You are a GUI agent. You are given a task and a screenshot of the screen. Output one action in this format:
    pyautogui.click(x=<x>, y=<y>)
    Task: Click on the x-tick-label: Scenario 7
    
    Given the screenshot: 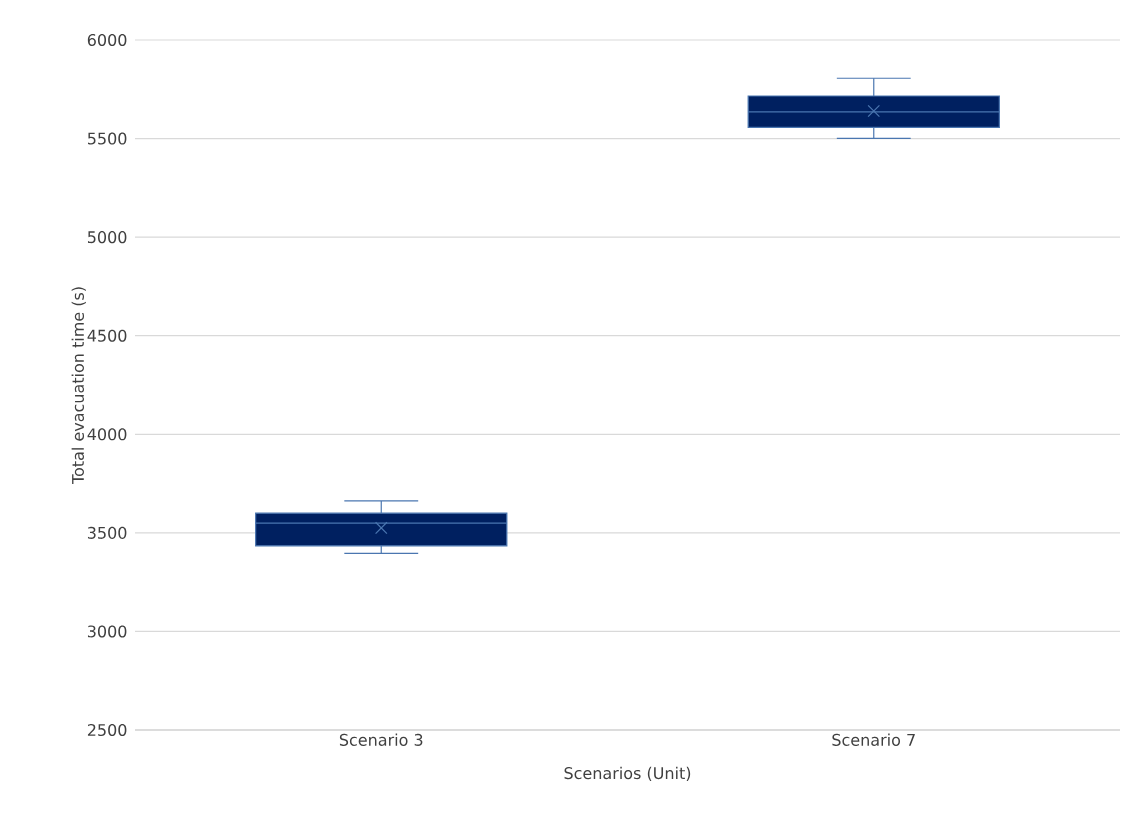 What is the action you would take?
    pyautogui.click(x=873, y=739)
    